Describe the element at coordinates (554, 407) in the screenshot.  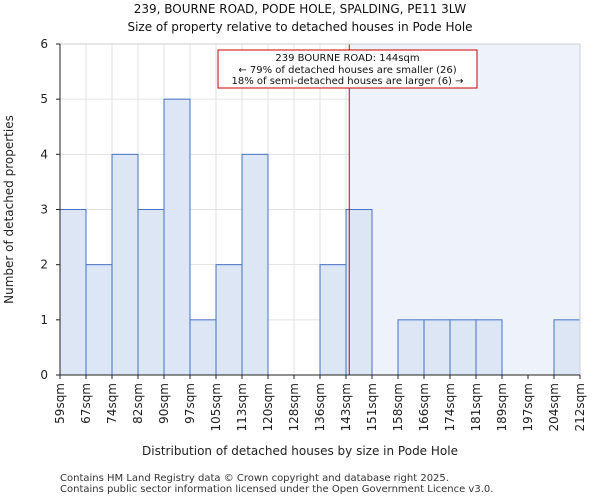
I see `x-tick-label: 204sqm` at that location.